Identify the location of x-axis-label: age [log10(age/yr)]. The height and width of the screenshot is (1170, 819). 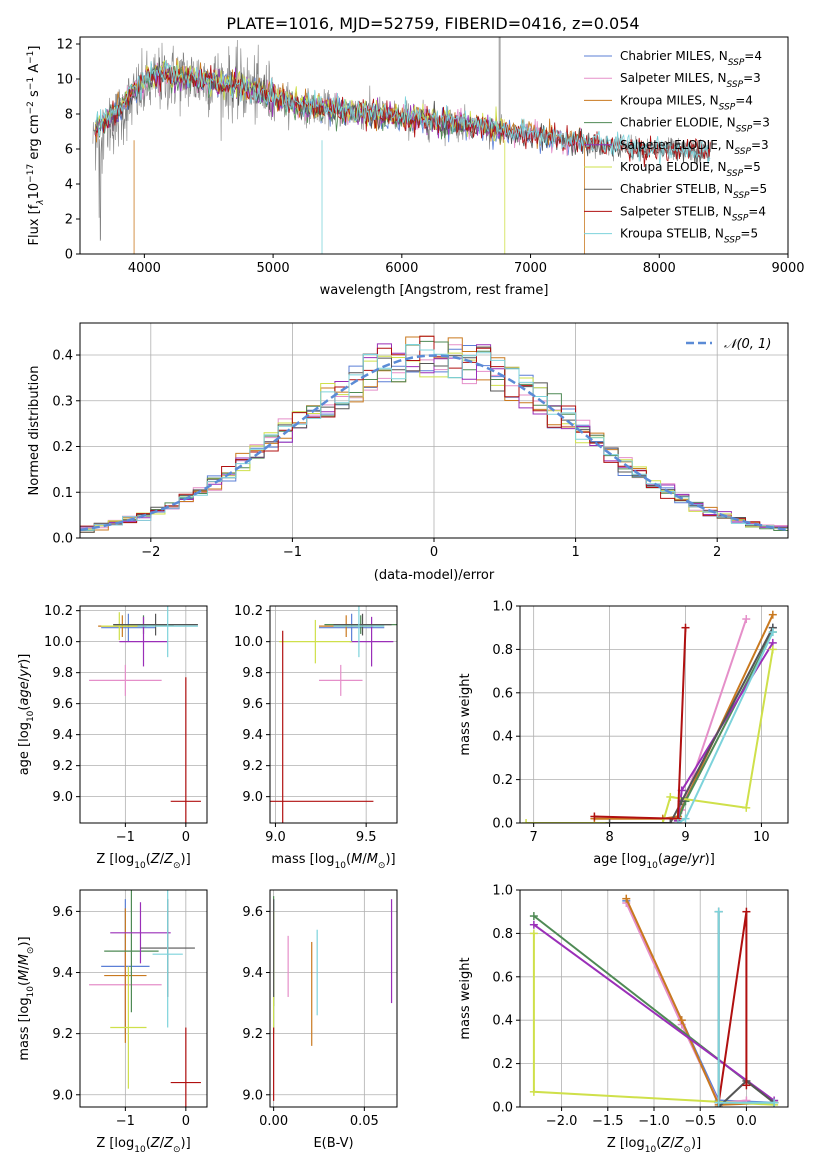
(654, 861).